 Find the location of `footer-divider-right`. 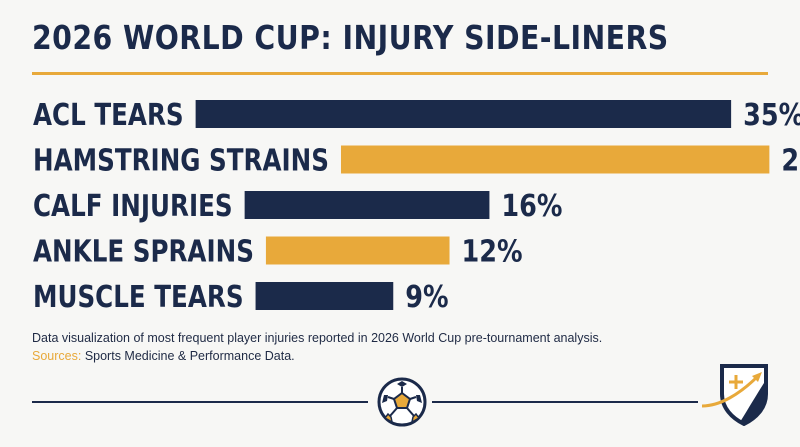

footer-divider-right is located at coordinates (565, 402).